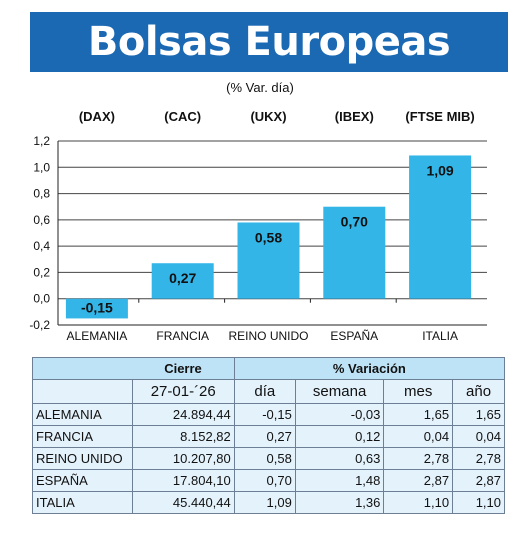 The image size is (520, 537). Describe the element at coordinates (339, 414) in the screenshot. I see `row-semana: -0,03` at that location.